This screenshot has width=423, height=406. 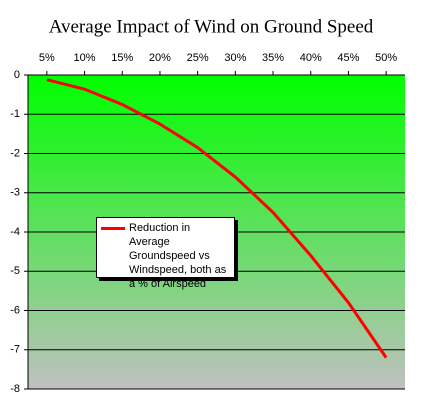 What do you see at coordinates (160, 58) in the screenshot?
I see `x-tick-label: 20%` at bounding box center [160, 58].